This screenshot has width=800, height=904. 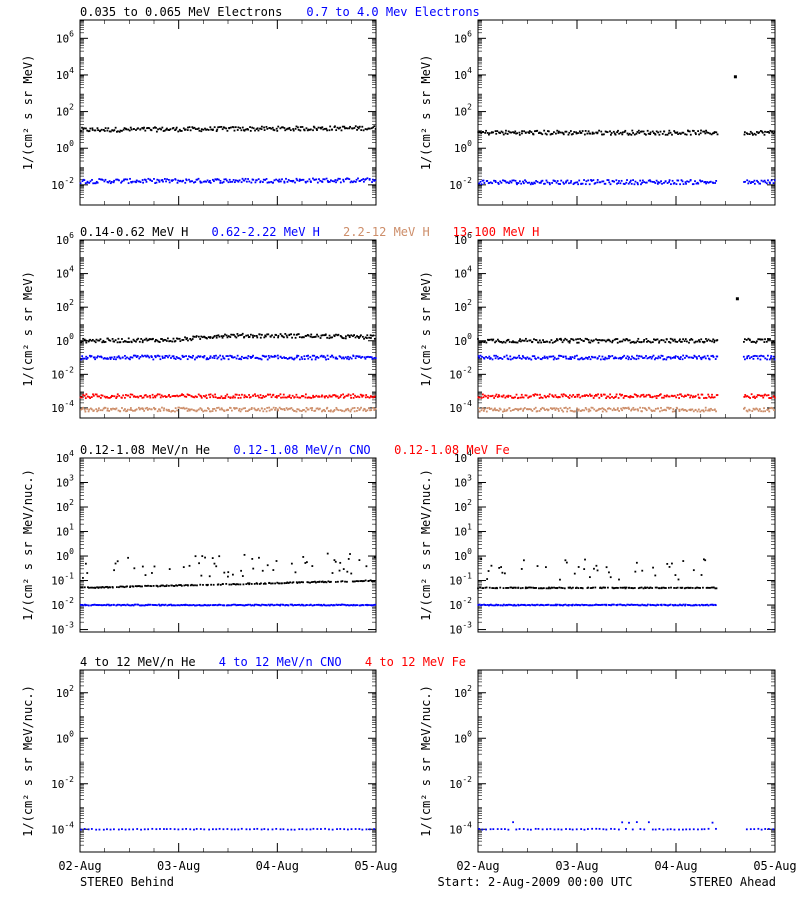 I want to click on series-0-12-1-08-mev-n-cno, so click(x=596, y=605).